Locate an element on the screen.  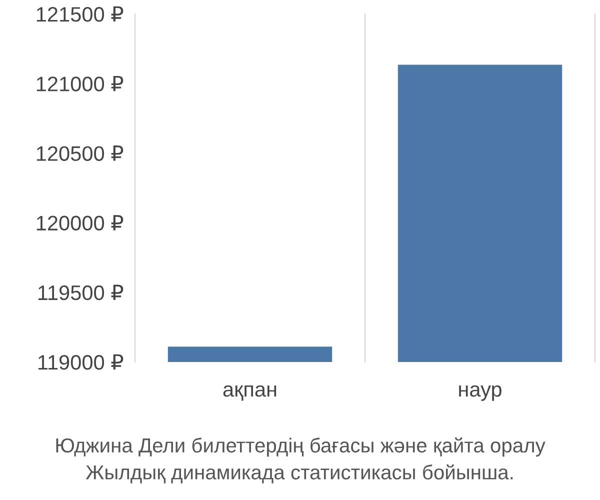
text: Жылдық динамикада статистикасы бойынша. is located at coordinates (299, 474).